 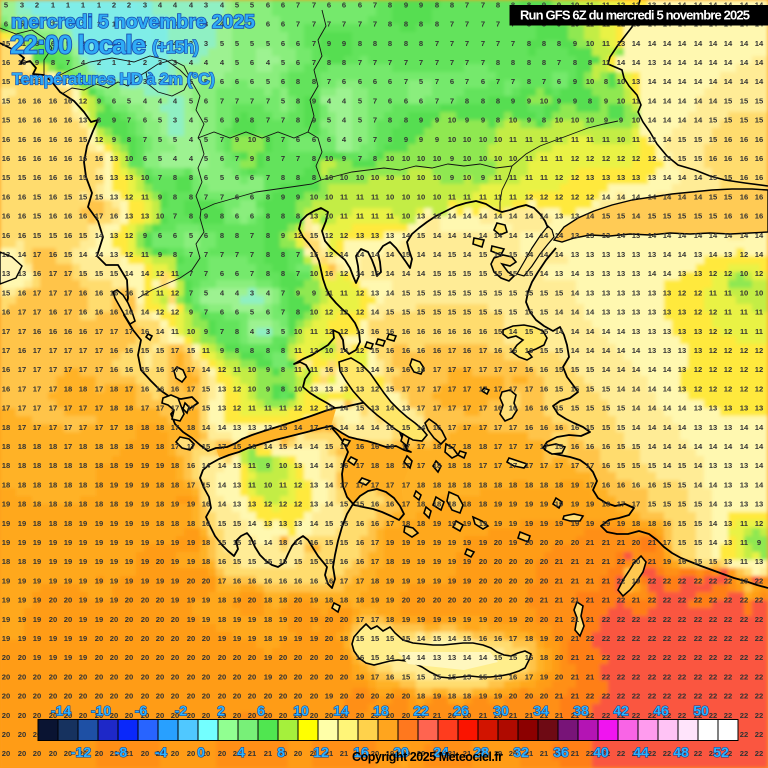 What do you see at coordinates (721, 752) in the screenshot?
I see `svg-text: 52` at bounding box center [721, 752].